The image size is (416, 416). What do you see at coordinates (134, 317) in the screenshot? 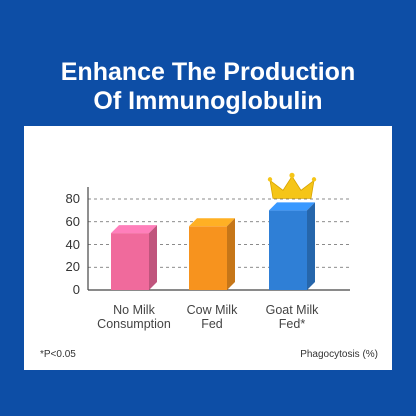
I see `x-category-label: No Milk Consumption` at bounding box center [134, 317].